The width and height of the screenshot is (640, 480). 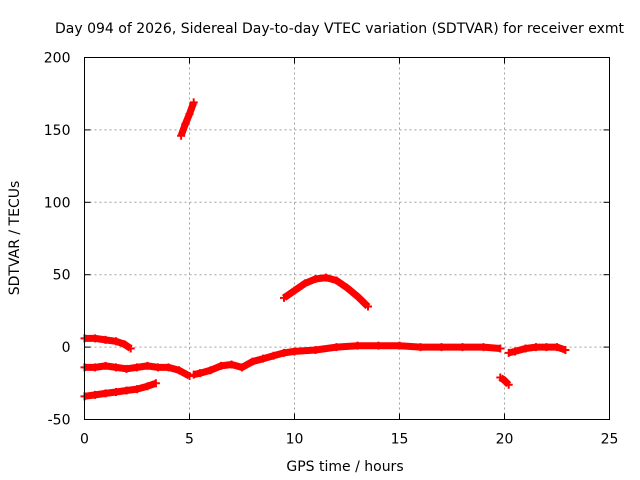 What do you see at coordinates (62, 276) in the screenshot?
I see `y-tick-label: 50` at bounding box center [62, 276].